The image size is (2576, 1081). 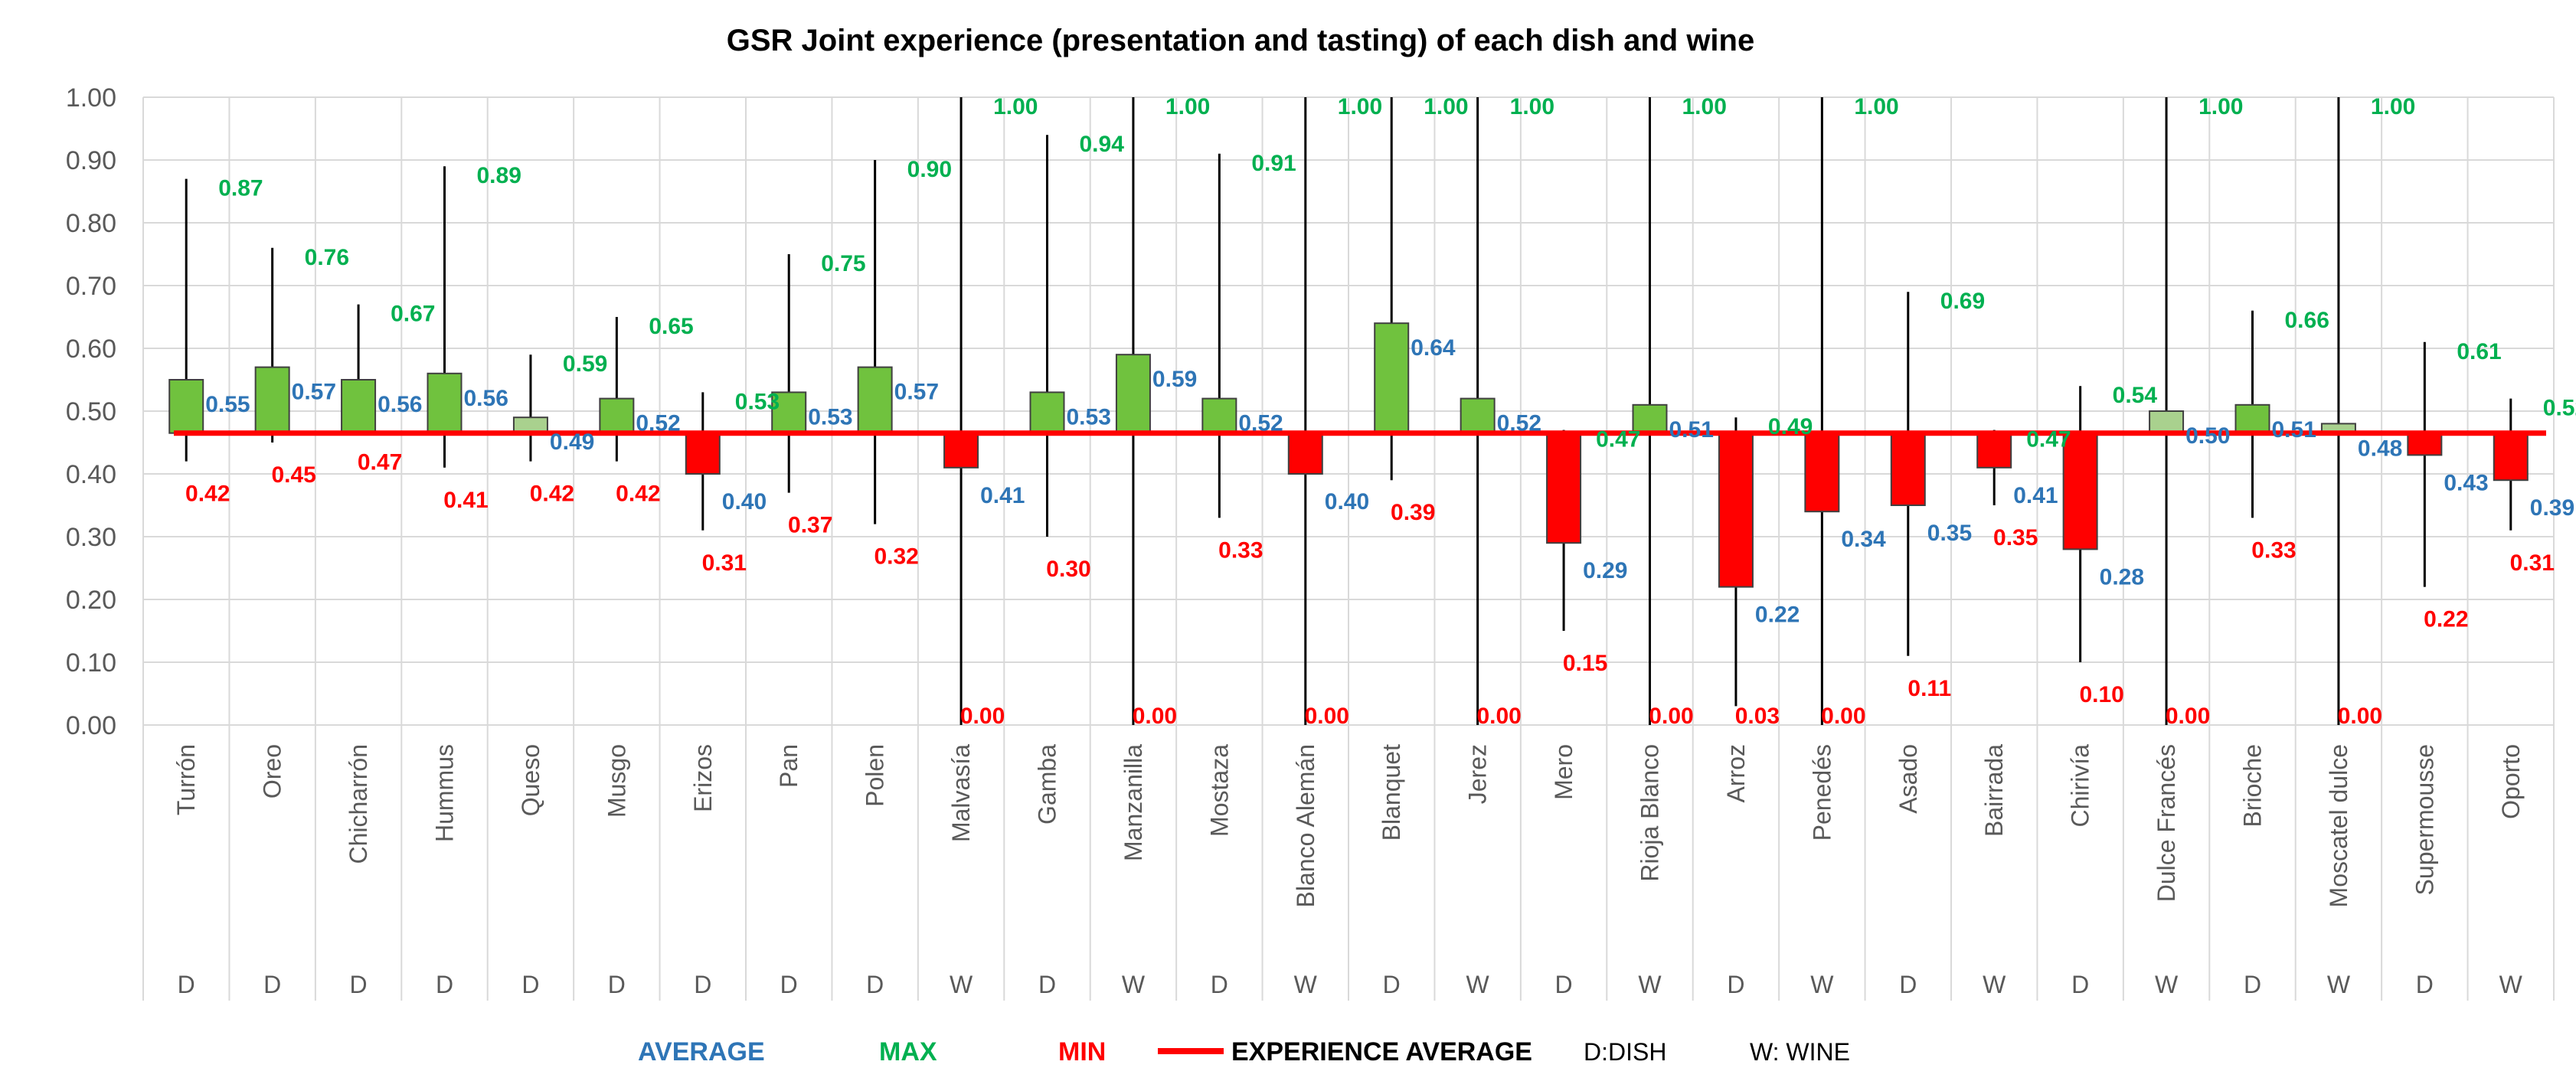 I want to click on y-tick-label: 0.90, so click(x=91, y=160).